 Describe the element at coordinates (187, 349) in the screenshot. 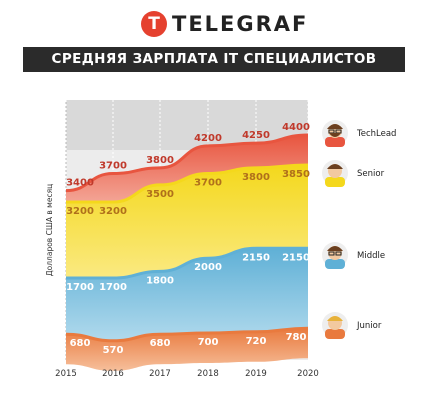

I see `series-area-junior` at that location.